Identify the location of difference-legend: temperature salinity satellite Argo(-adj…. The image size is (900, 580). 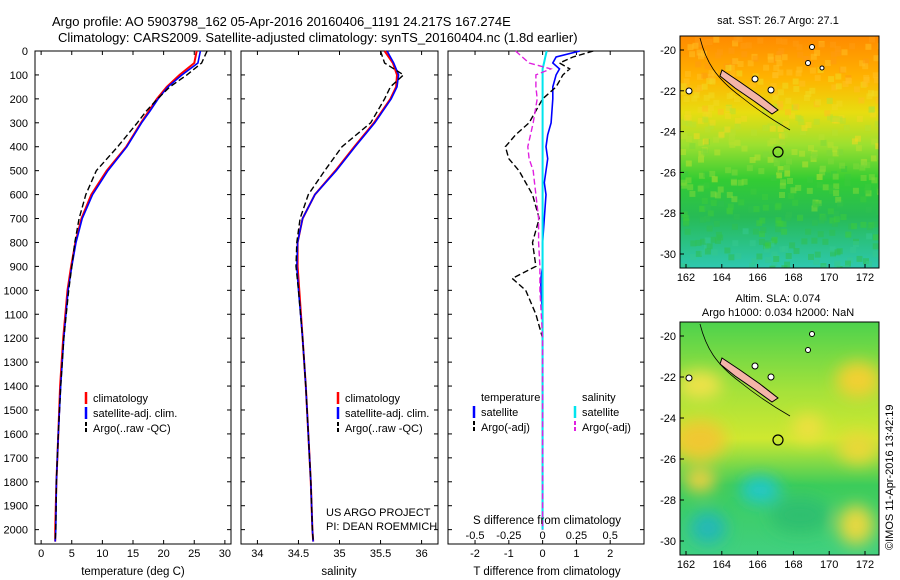
(551, 413).